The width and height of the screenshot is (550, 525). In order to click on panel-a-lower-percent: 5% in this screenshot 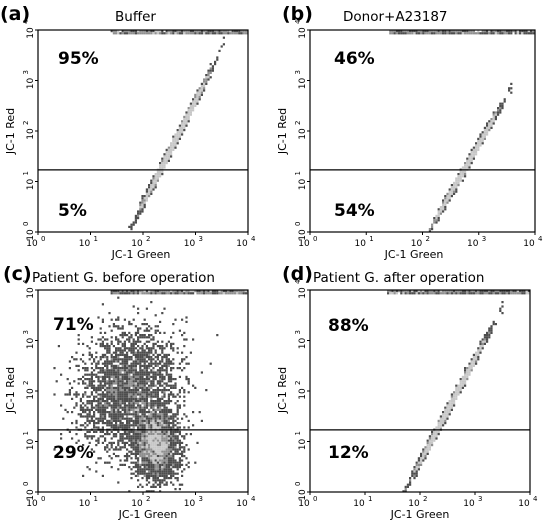, I will do `click(72, 211)`.